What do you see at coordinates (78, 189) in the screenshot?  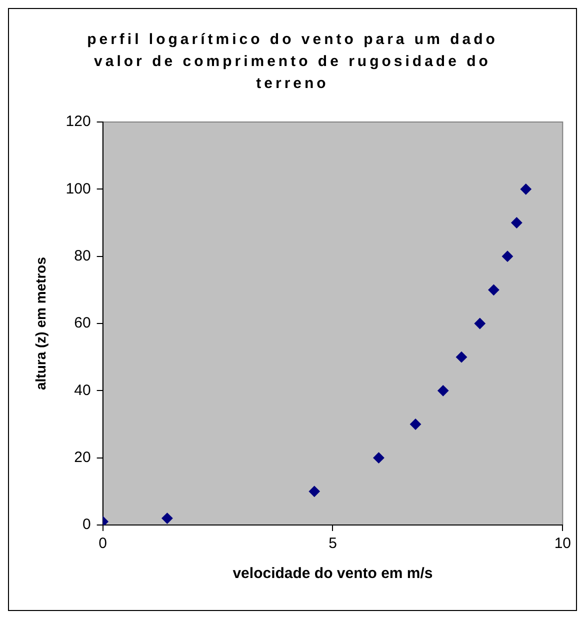 I see `y-tick-label: 100` at bounding box center [78, 189].